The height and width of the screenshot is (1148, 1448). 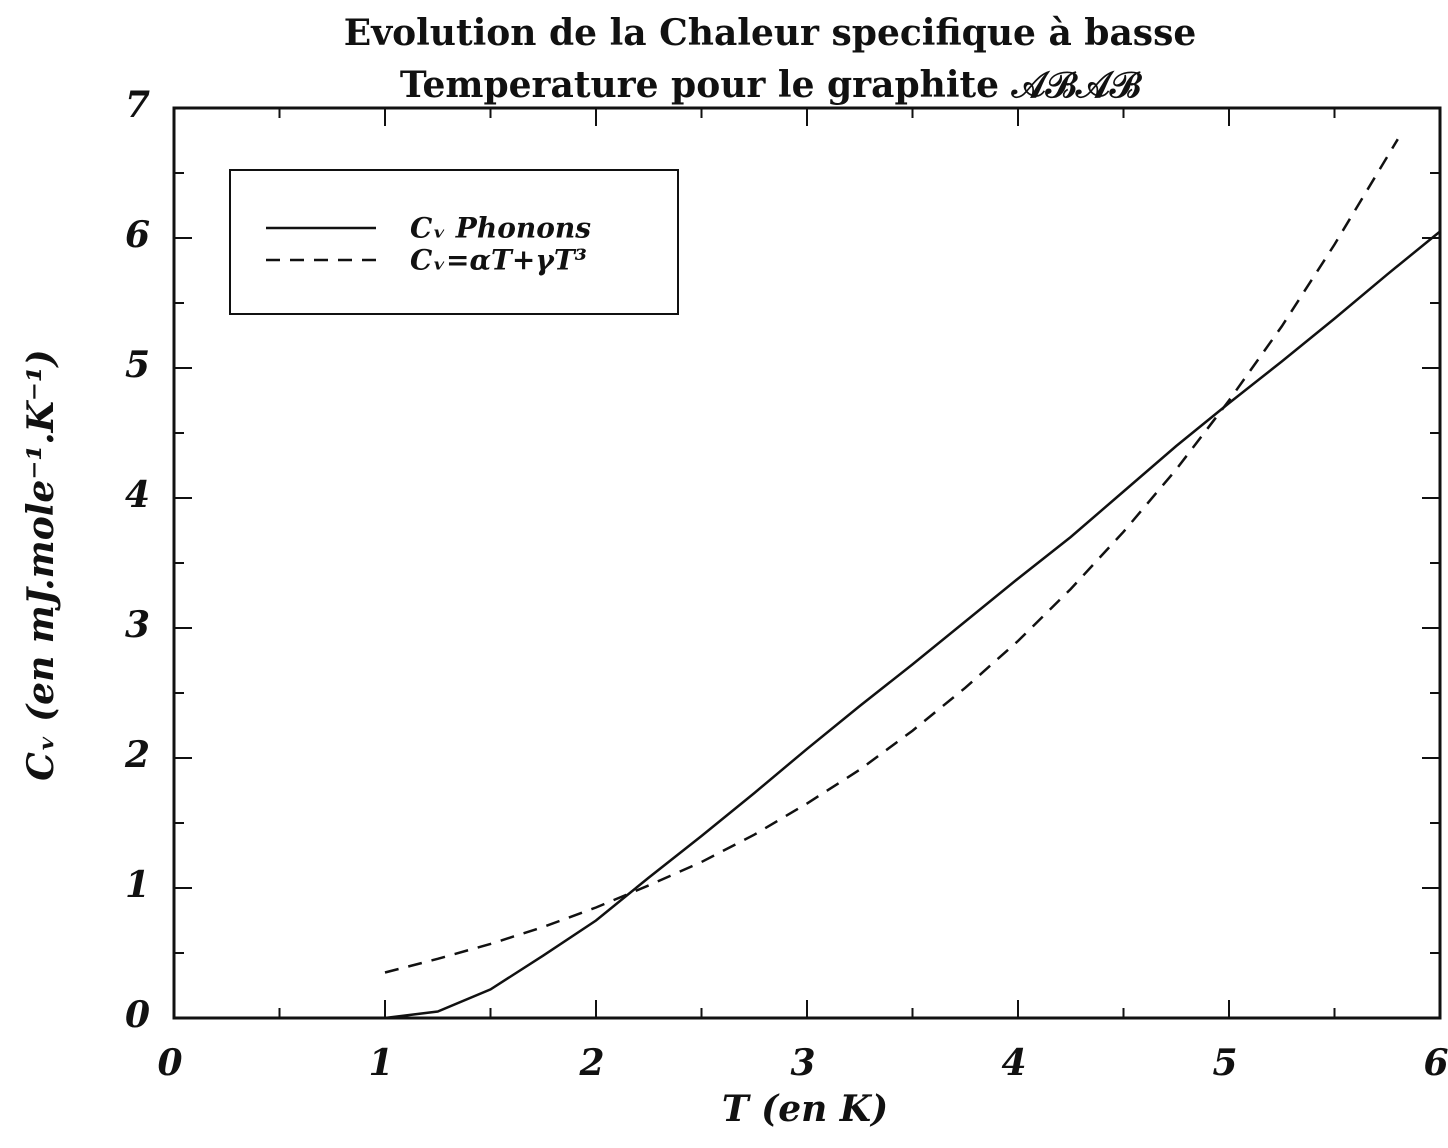 What do you see at coordinates (802, 1063) in the screenshot?
I see `x-tick-label: 3` at bounding box center [802, 1063].